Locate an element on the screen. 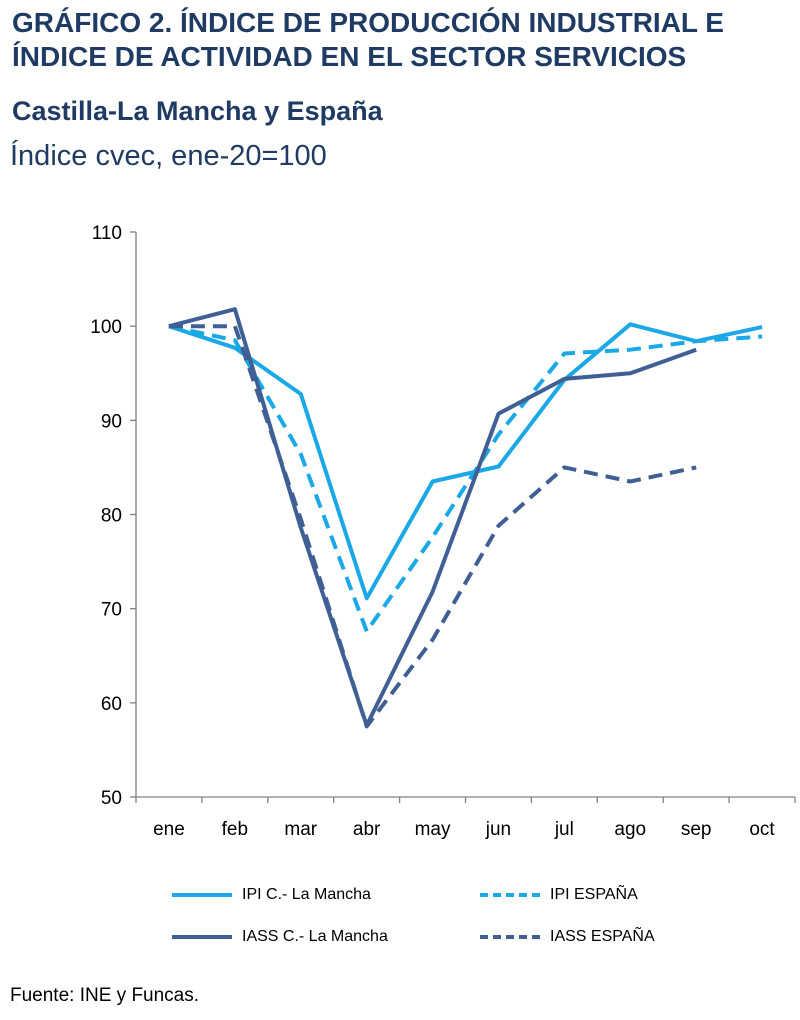  legend-item-ipi-clm: IPI C.- La Mancha is located at coordinates (271, 895).